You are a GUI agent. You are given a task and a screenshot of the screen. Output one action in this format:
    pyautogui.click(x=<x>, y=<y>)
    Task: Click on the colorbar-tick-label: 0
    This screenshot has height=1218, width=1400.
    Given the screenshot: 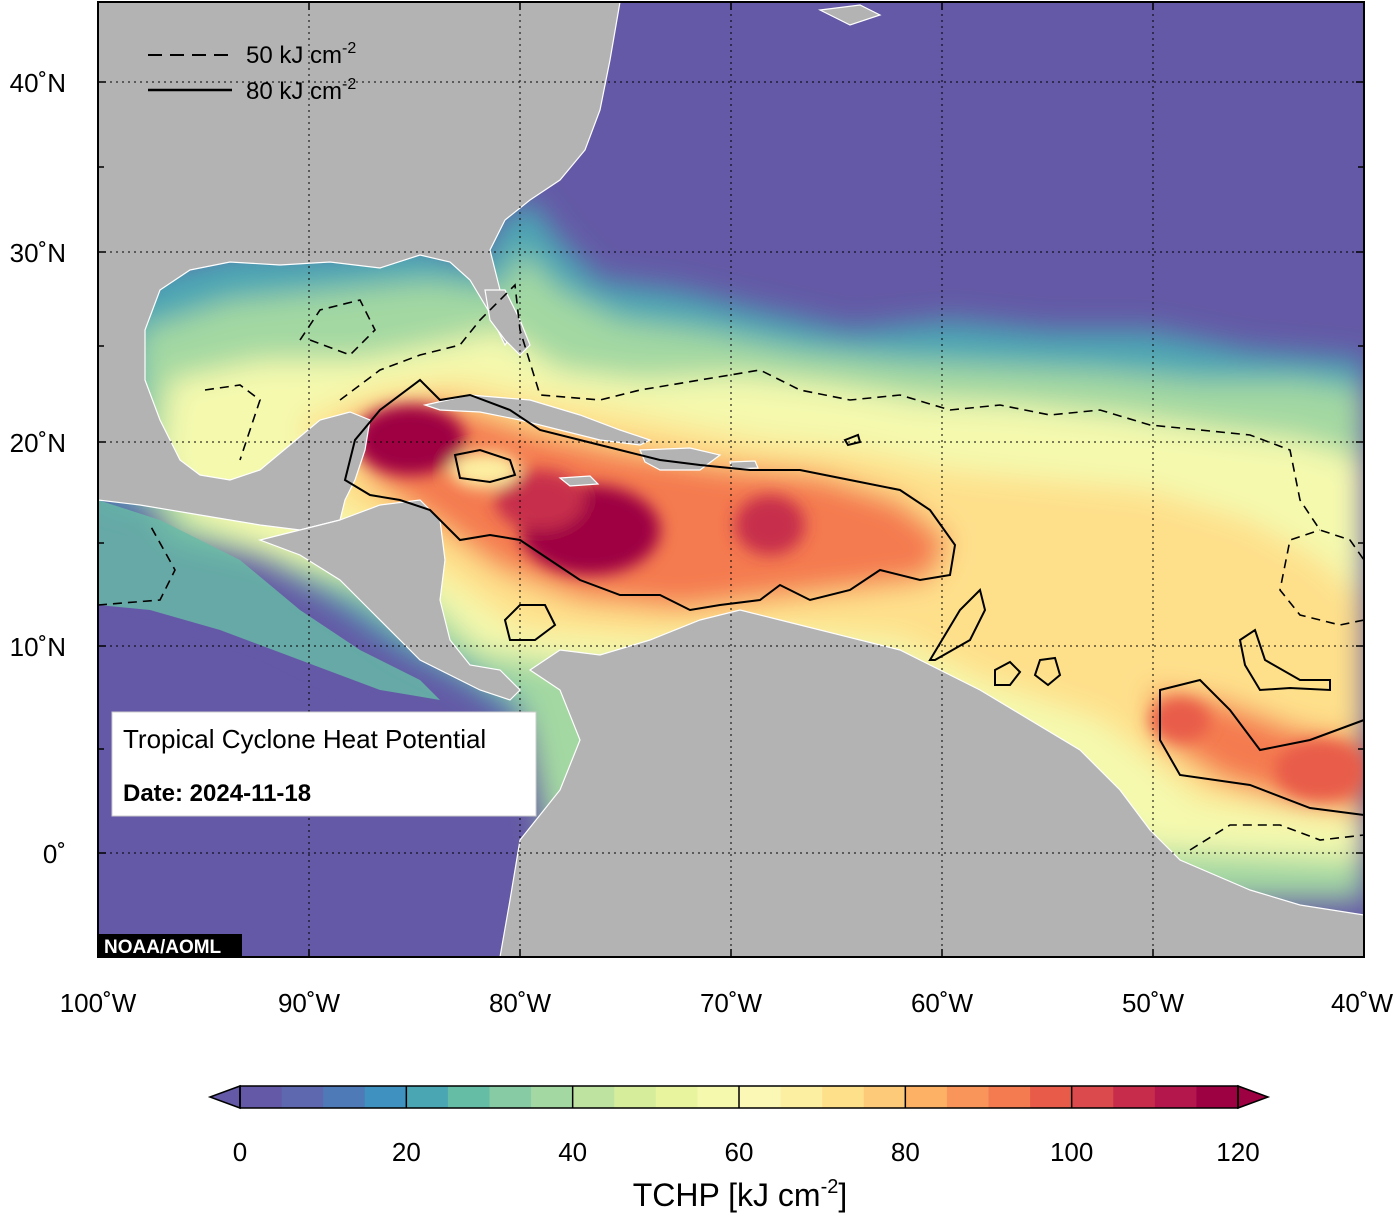 What is the action you would take?
    pyautogui.click(x=240, y=1152)
    